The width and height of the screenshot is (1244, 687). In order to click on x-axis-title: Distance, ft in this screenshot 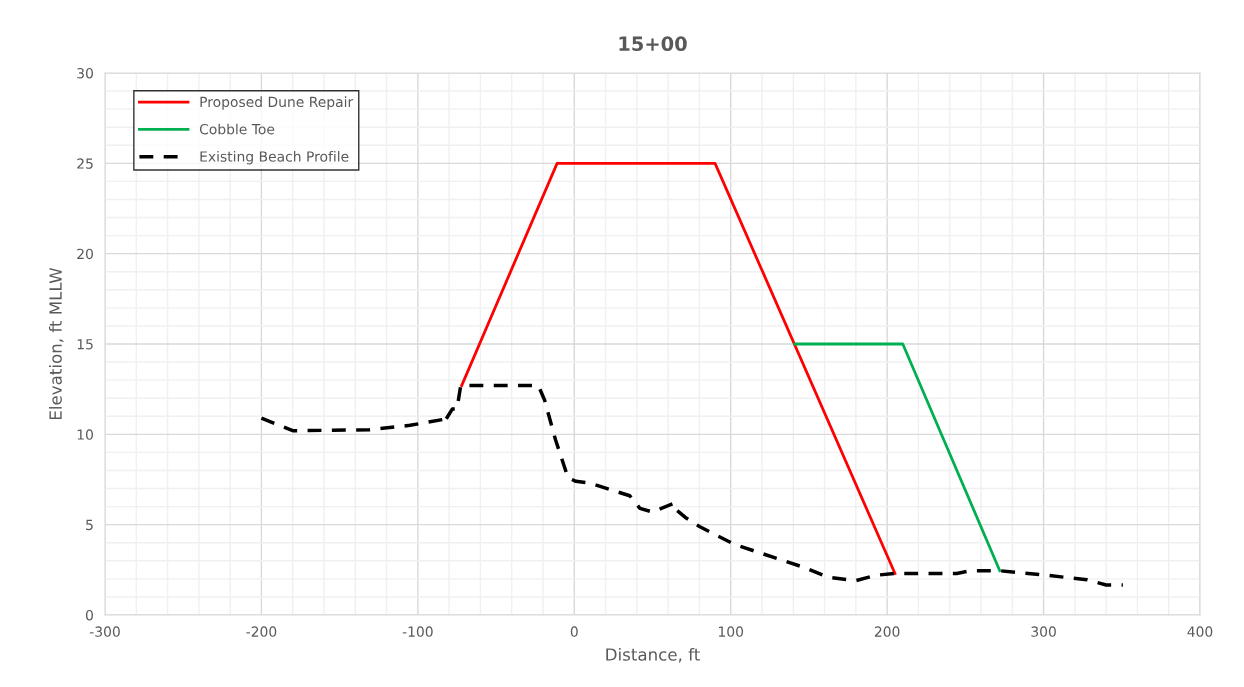, I will do `click(653, 655)`.